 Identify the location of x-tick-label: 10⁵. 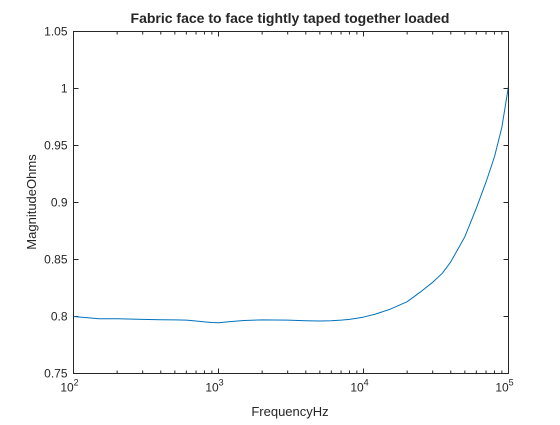
(504, 386).